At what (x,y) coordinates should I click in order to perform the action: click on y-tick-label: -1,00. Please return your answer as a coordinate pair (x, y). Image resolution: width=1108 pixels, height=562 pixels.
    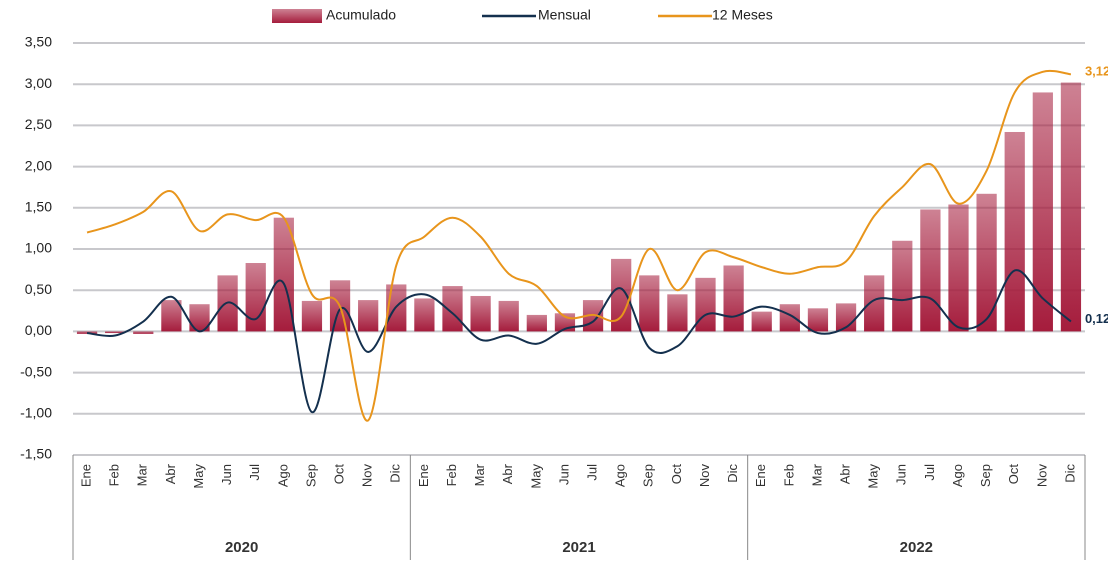
    Looking at the image, I should click on (36, 413).